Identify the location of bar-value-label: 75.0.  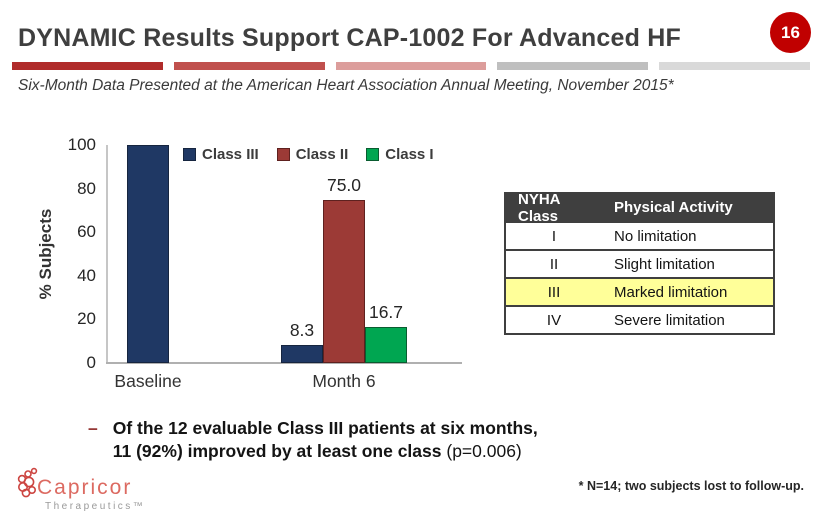
(344, 184).